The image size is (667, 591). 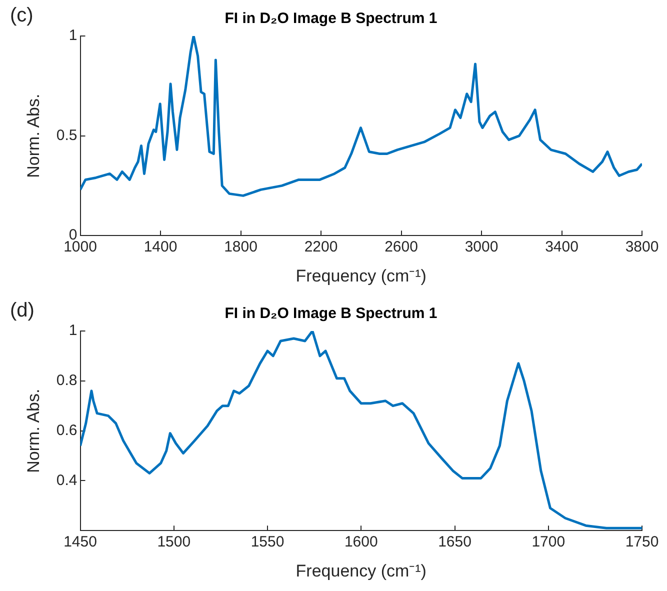 I want to click on x-tick-label: 3000, so click(x=481, y=247).